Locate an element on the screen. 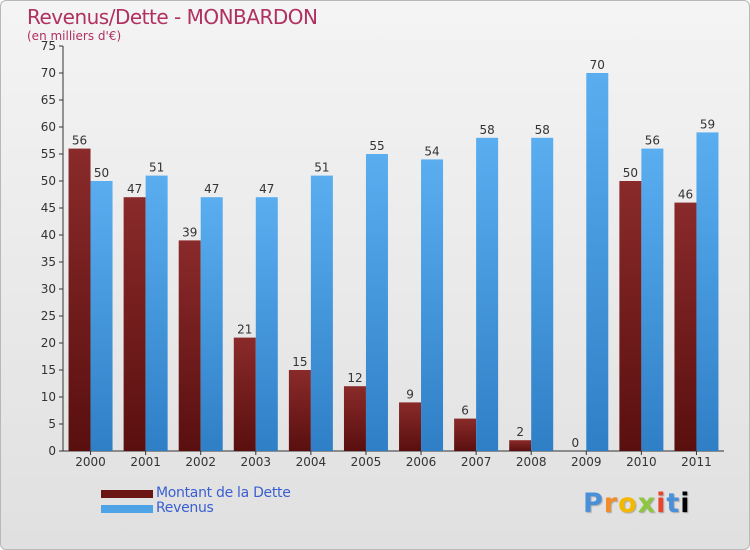 The image size is (750, 550). bar-debt-value-label: 0 is located at coordinates (575, 443).